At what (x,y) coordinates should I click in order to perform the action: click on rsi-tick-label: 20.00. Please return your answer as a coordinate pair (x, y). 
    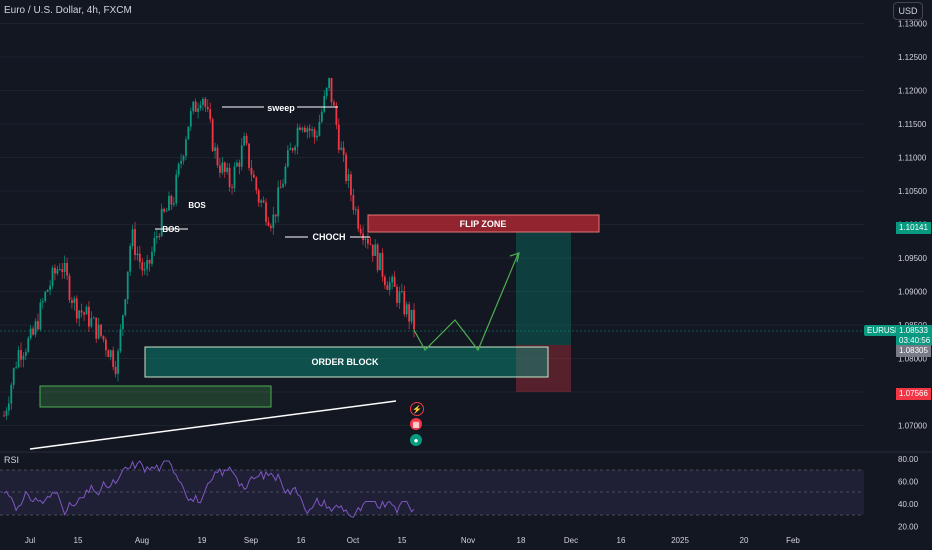
    Looking at the image, I should click on (908, 526).